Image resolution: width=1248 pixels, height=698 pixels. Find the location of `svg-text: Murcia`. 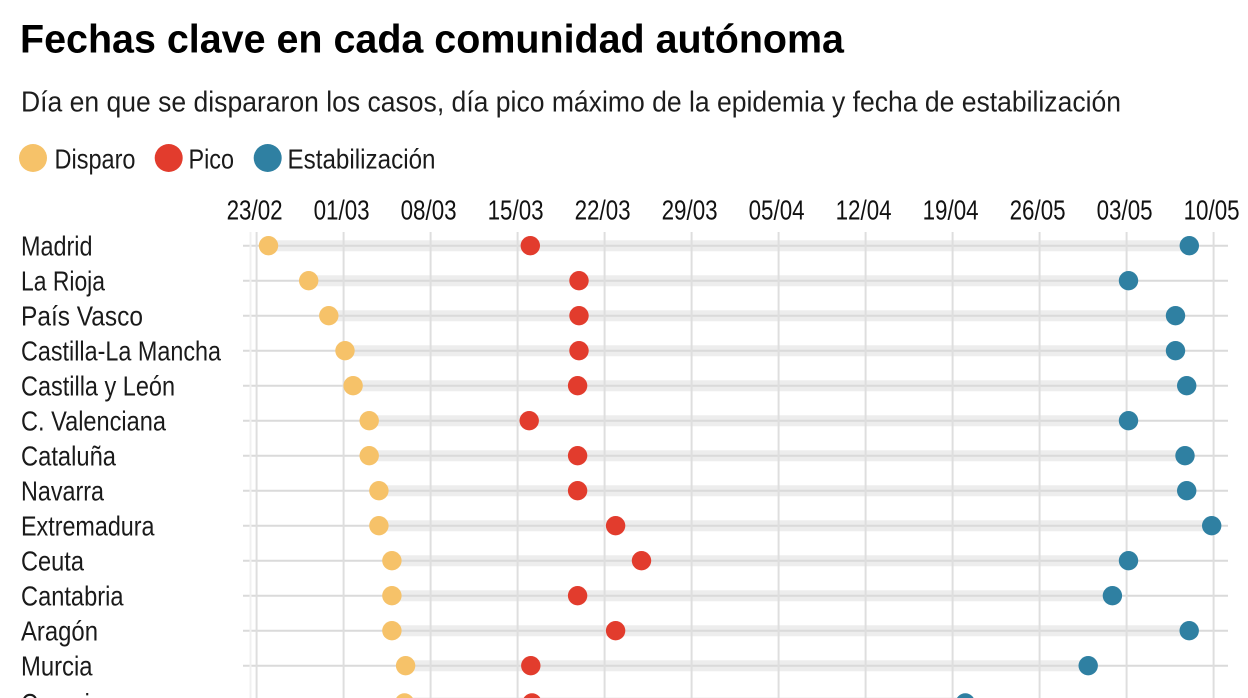

svg-text: Murcia is located at coordinates (57, 666).